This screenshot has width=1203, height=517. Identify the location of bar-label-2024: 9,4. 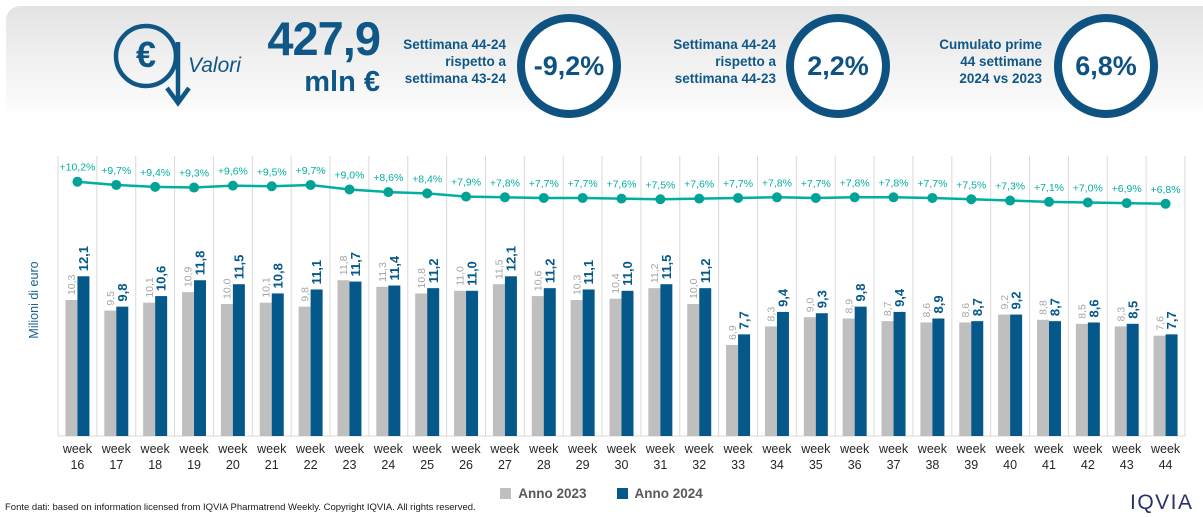
(899, 297).